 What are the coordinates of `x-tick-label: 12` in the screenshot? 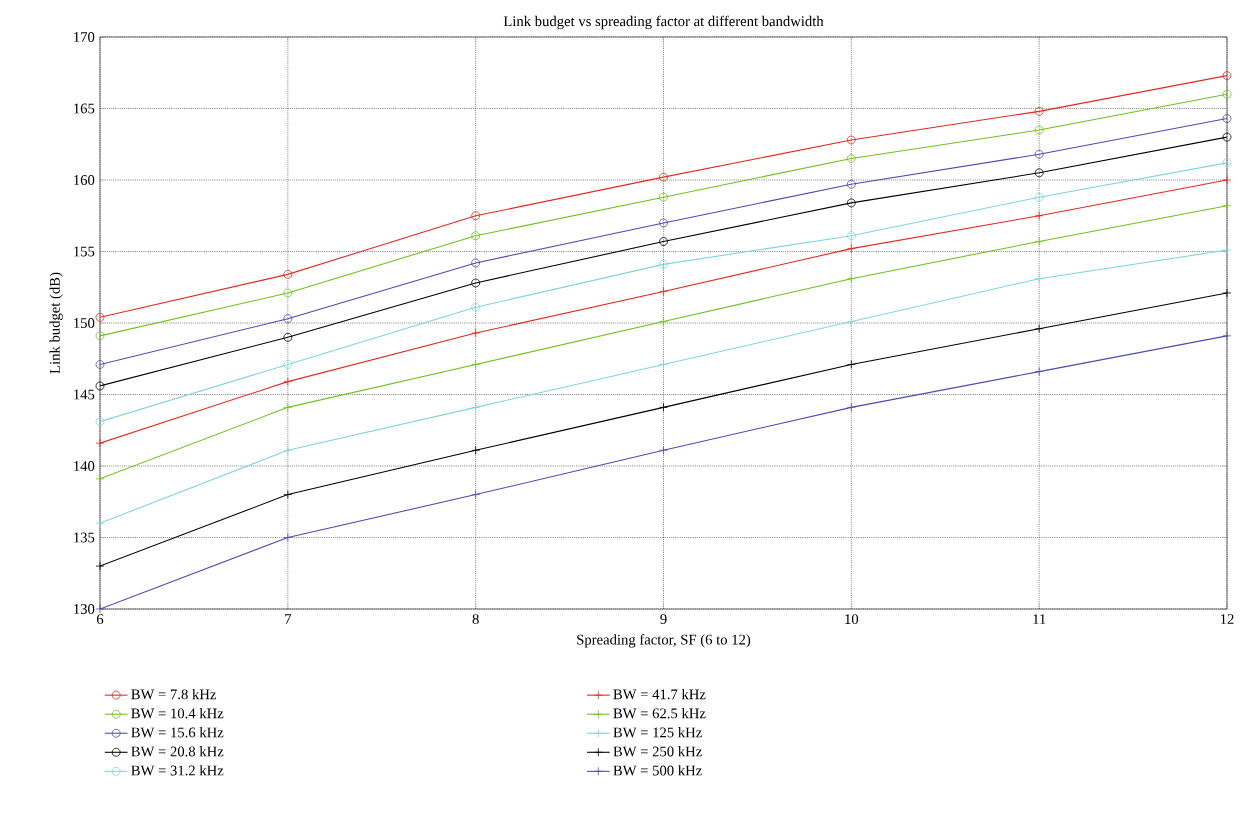 It's located at (1227, 619).